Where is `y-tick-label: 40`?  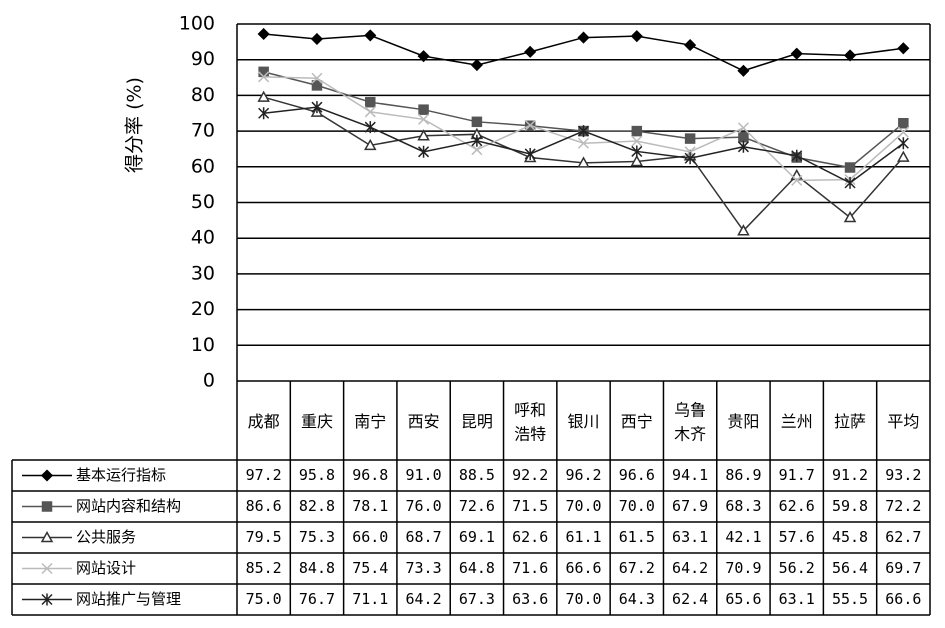
y-tick-label: 40 is located at coordinates (203, 238).